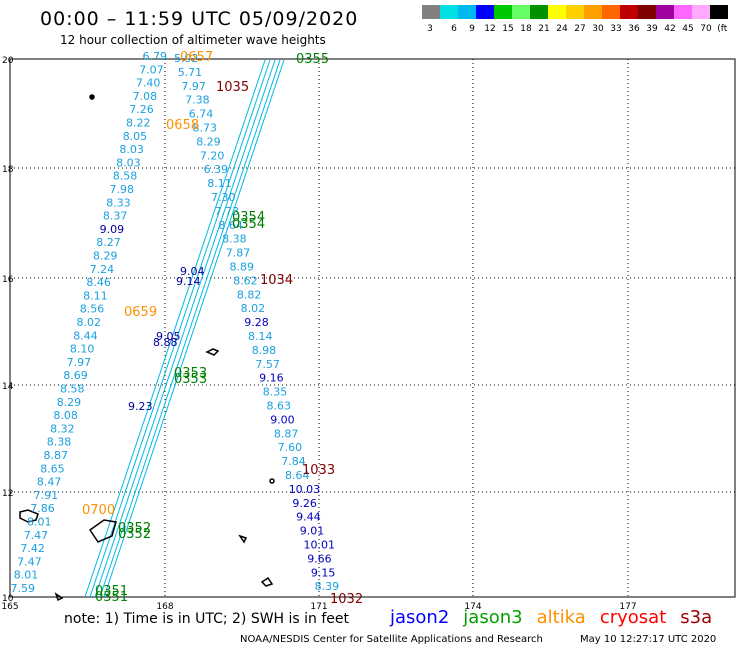 The image size is (740, 650). Describe the element at coordinates (168, 336) in the screenshot. I see `swh-value: 9.05` at that location.